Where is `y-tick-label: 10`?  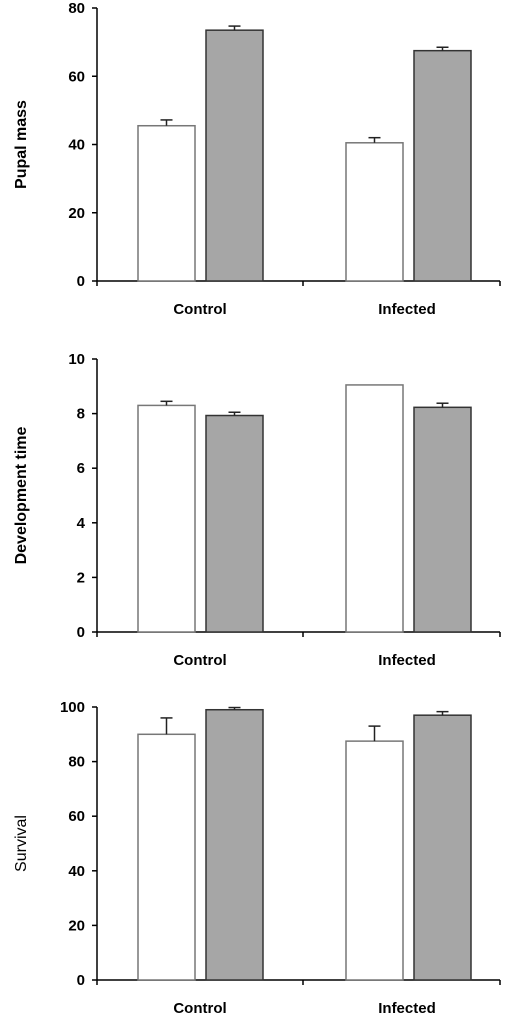 y-tick-label: 10 is located at coordinates (76, 359).